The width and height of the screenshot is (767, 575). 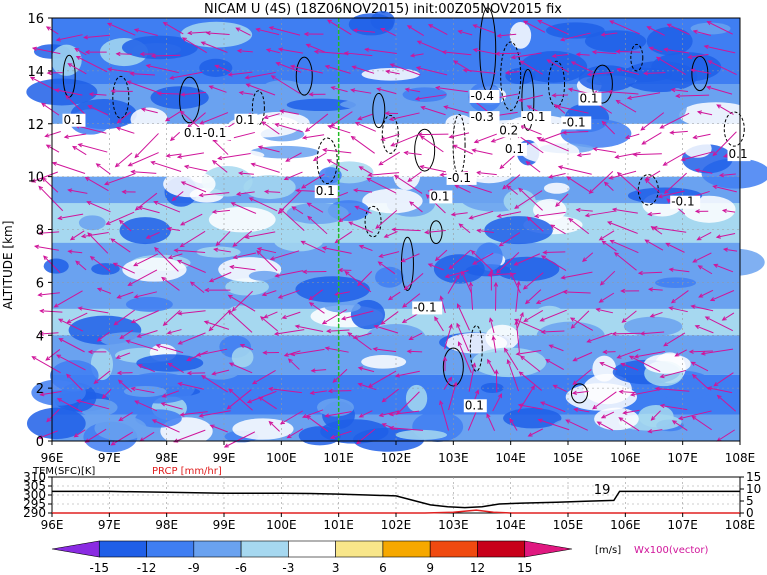 What do you see at coordinates (510, 525) in the screenshot?
I see `x-tick-label: 104E` at bounding box center [510, 525].